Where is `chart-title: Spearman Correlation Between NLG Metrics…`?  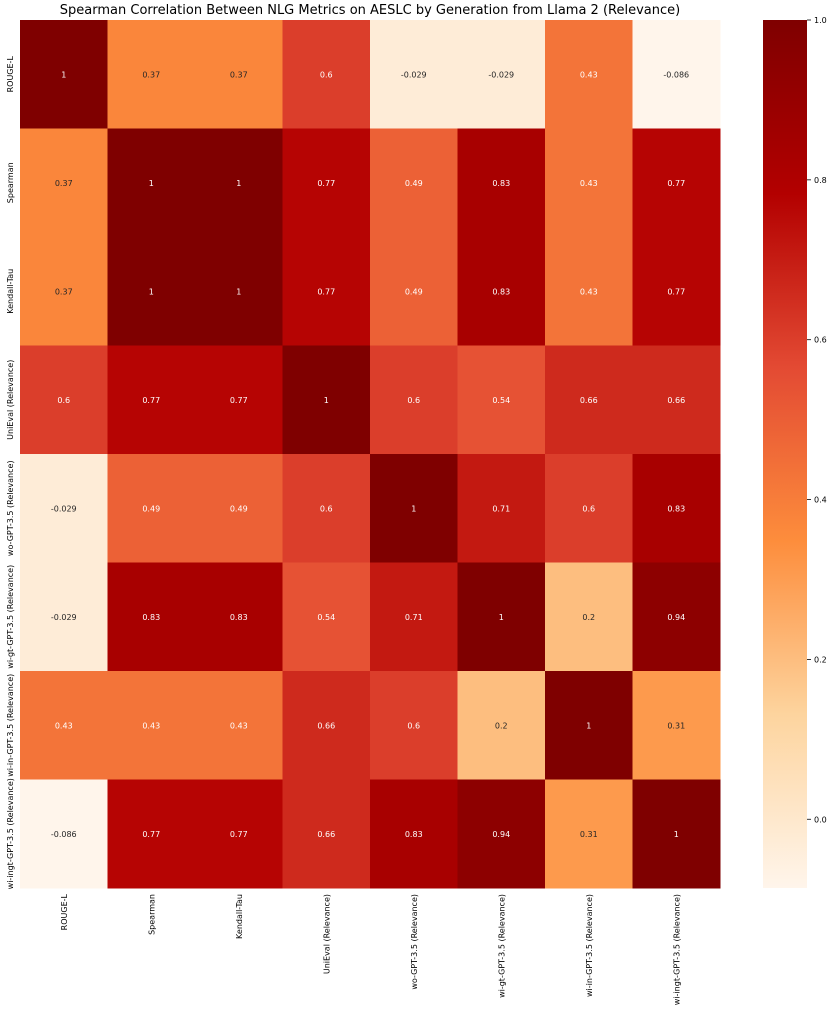 chart-title: Spearman Correlation Between NLG Metrics… is located at coordinates (370, 10).